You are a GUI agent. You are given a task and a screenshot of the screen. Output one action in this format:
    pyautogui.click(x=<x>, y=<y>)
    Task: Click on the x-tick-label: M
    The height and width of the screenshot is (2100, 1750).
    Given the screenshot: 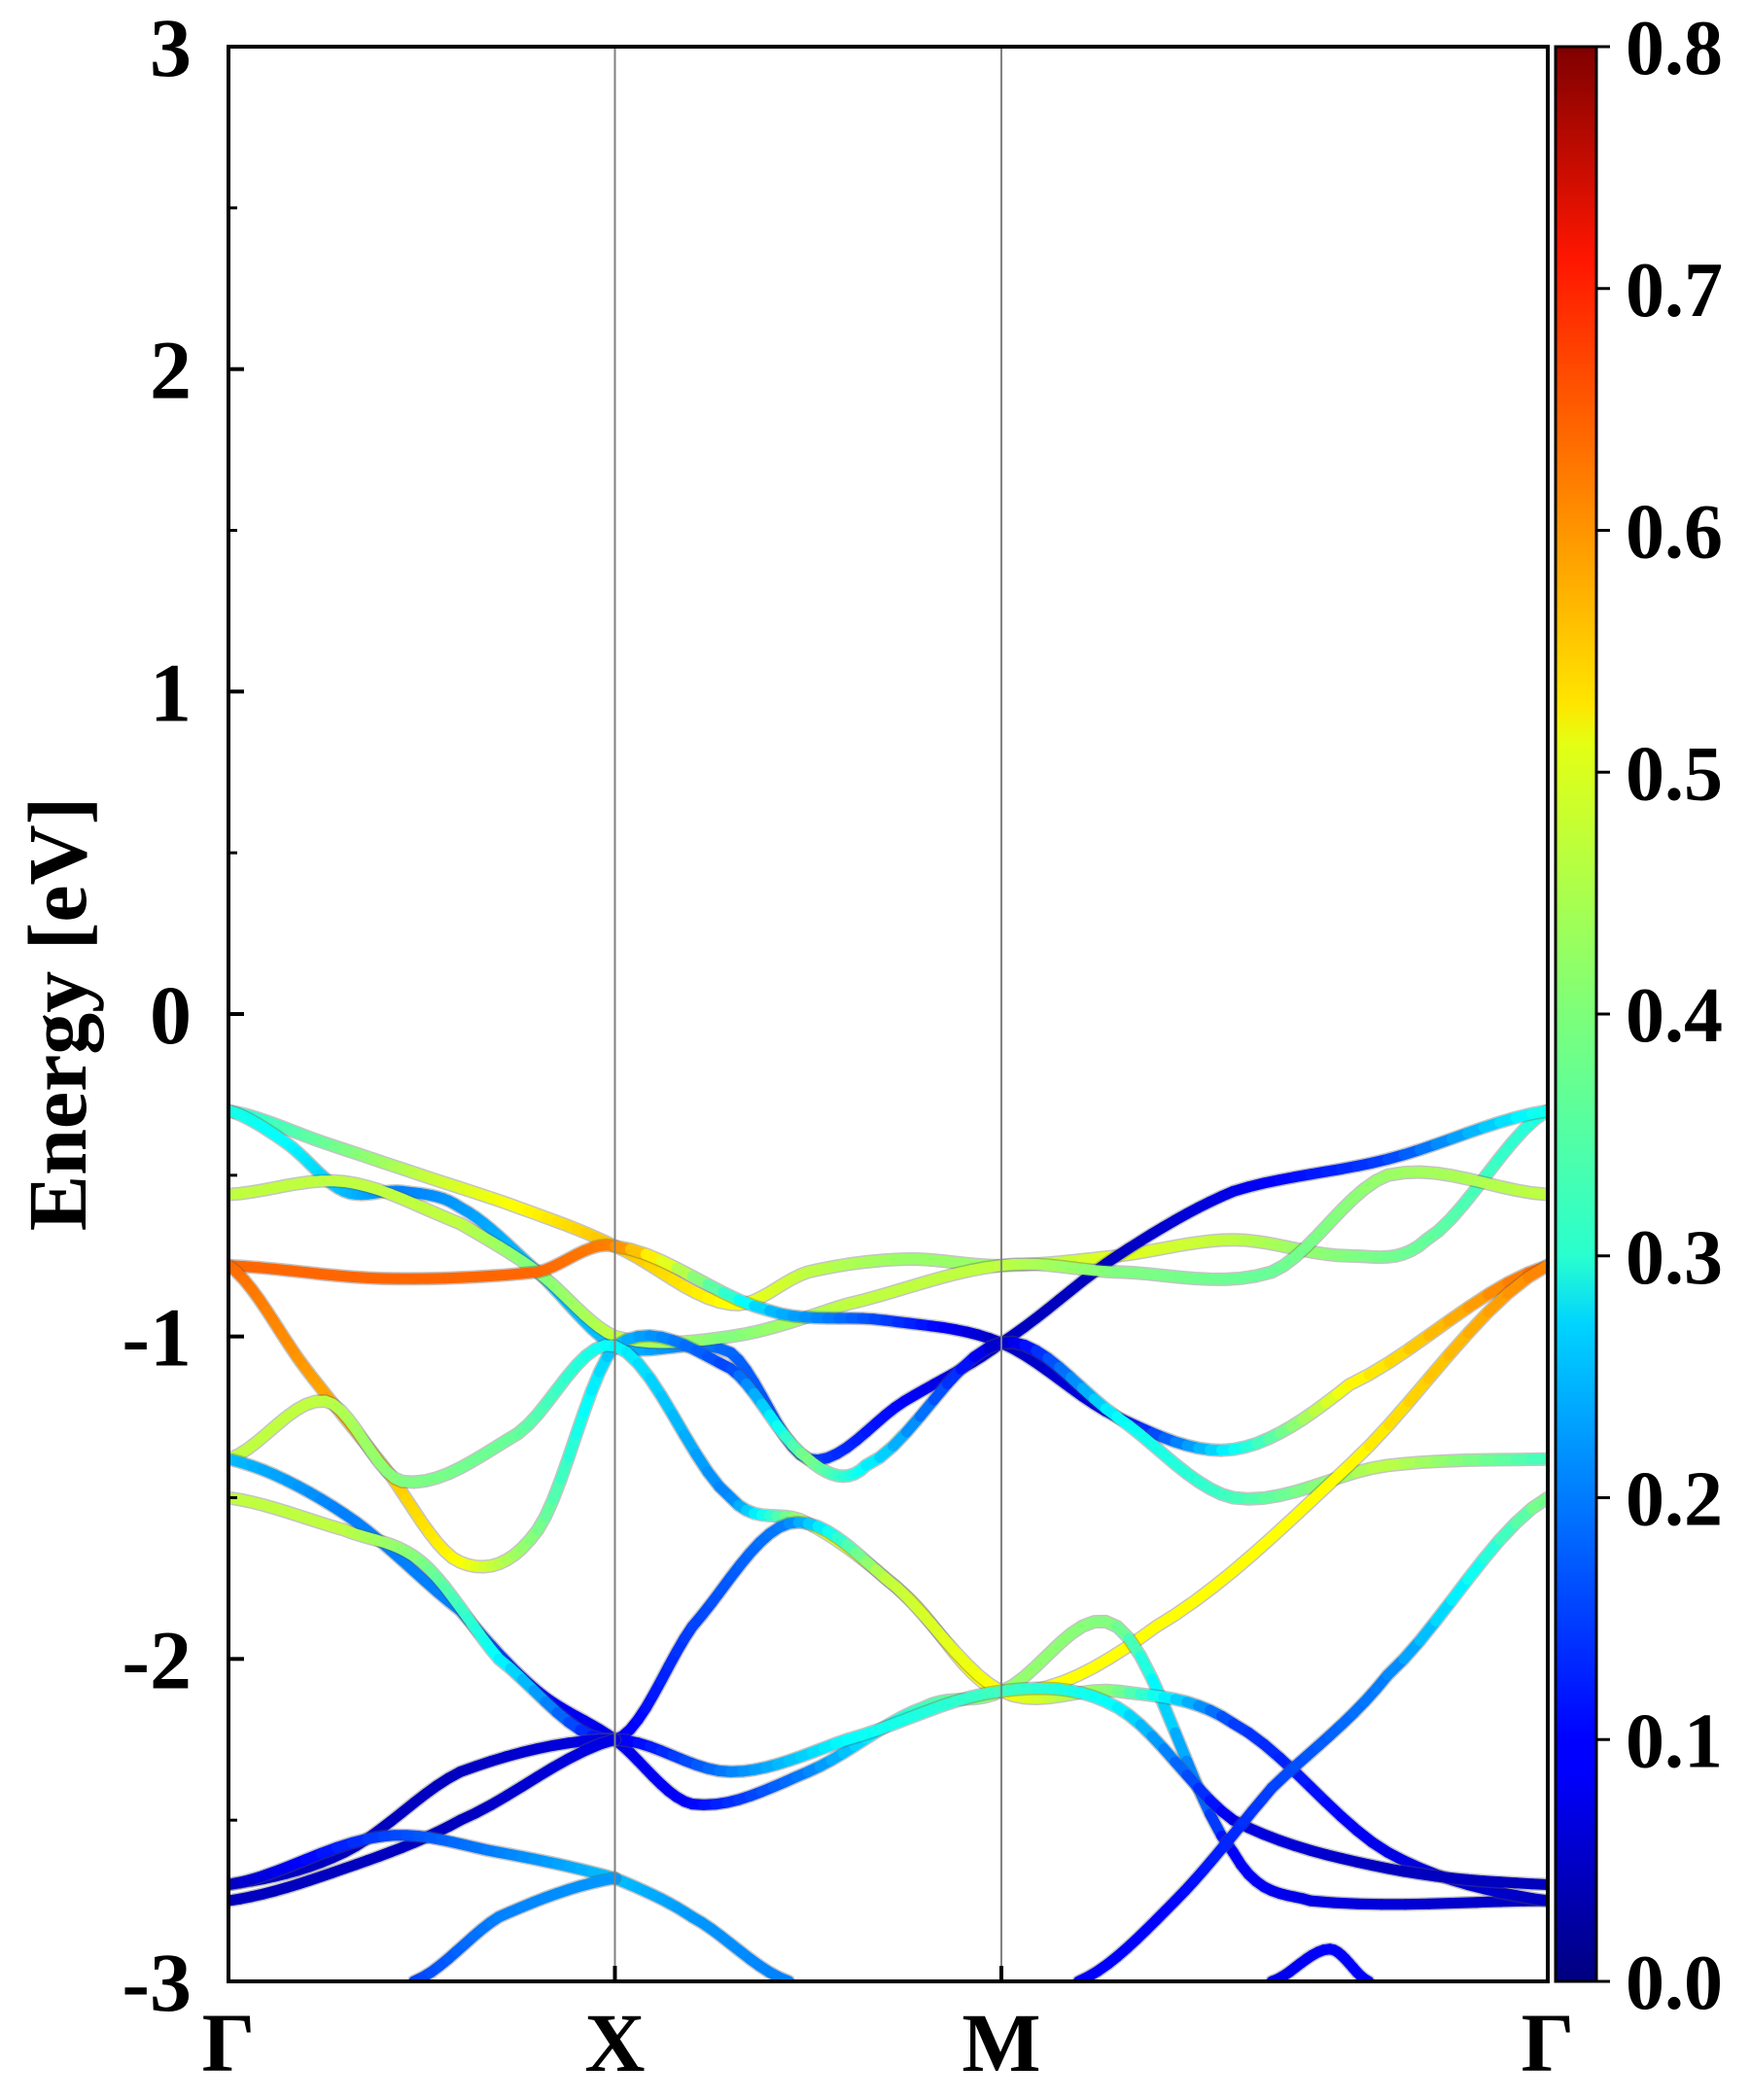 What is the action you would take?
    pyautogui.click(x=1001, y=2042)
    